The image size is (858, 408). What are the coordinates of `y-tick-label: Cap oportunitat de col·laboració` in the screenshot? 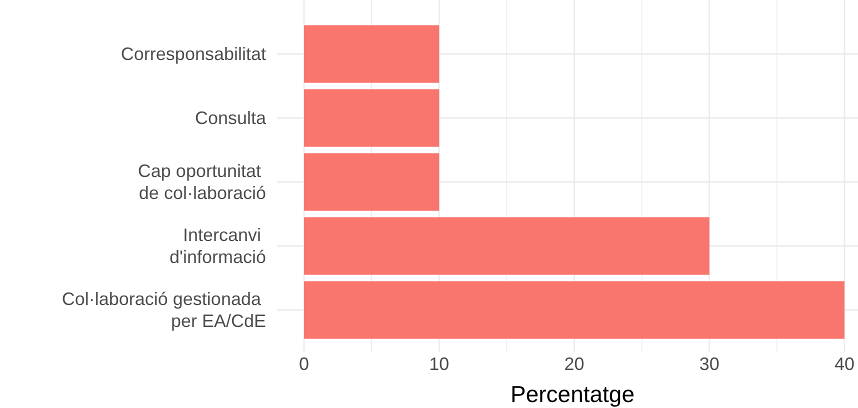 It's located at (202, 182).